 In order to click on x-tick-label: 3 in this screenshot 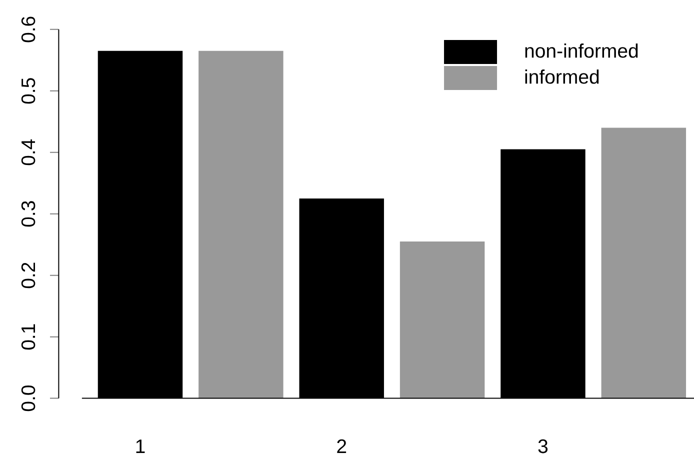, I will do `click(543, 446)`.